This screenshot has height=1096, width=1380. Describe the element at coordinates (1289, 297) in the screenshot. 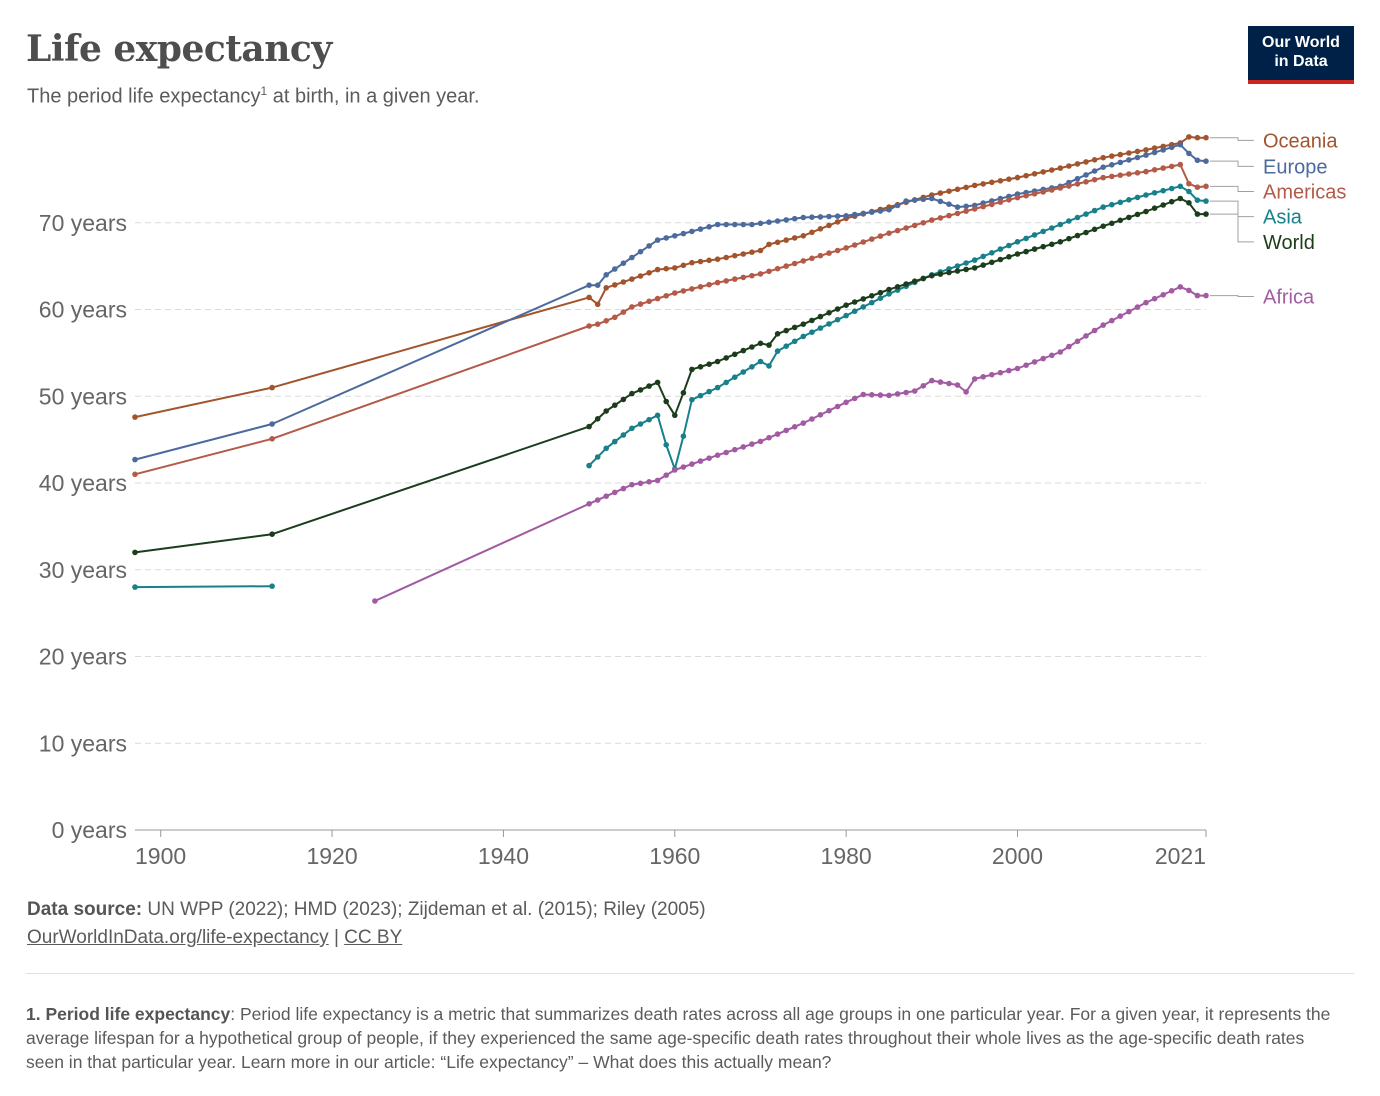

I see `series-label-africa: Africa` at that location.